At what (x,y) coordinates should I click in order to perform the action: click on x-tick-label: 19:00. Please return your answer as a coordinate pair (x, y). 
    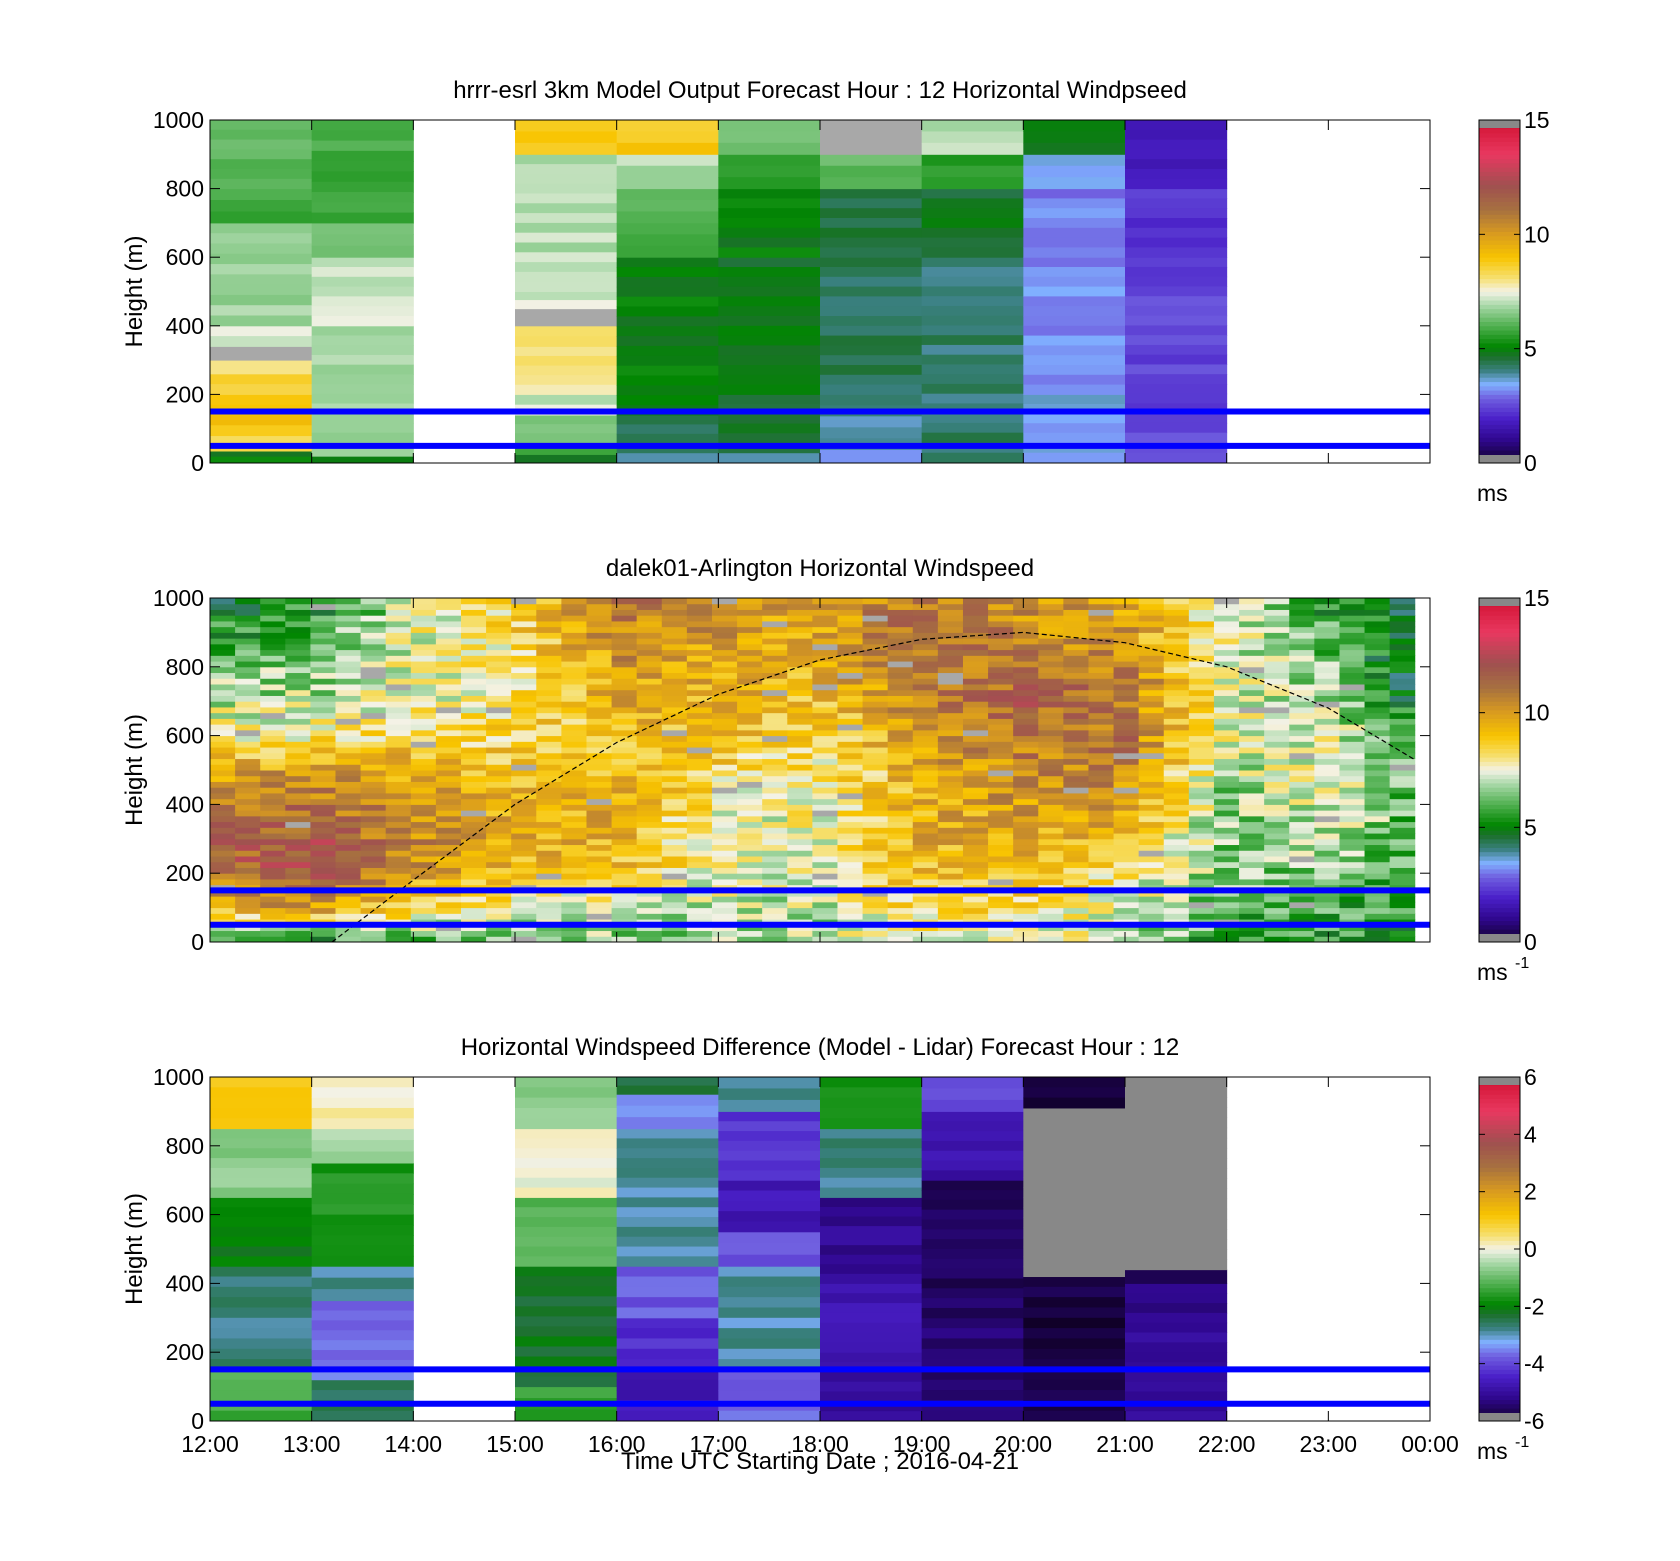
    Looking at the image, I should click on (922, 1444).